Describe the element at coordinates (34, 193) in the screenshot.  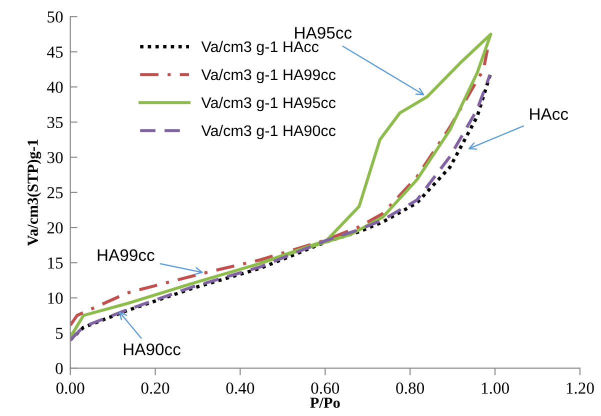
I see `y-axis-title: Va/cm3(STP)g-1` at that location.